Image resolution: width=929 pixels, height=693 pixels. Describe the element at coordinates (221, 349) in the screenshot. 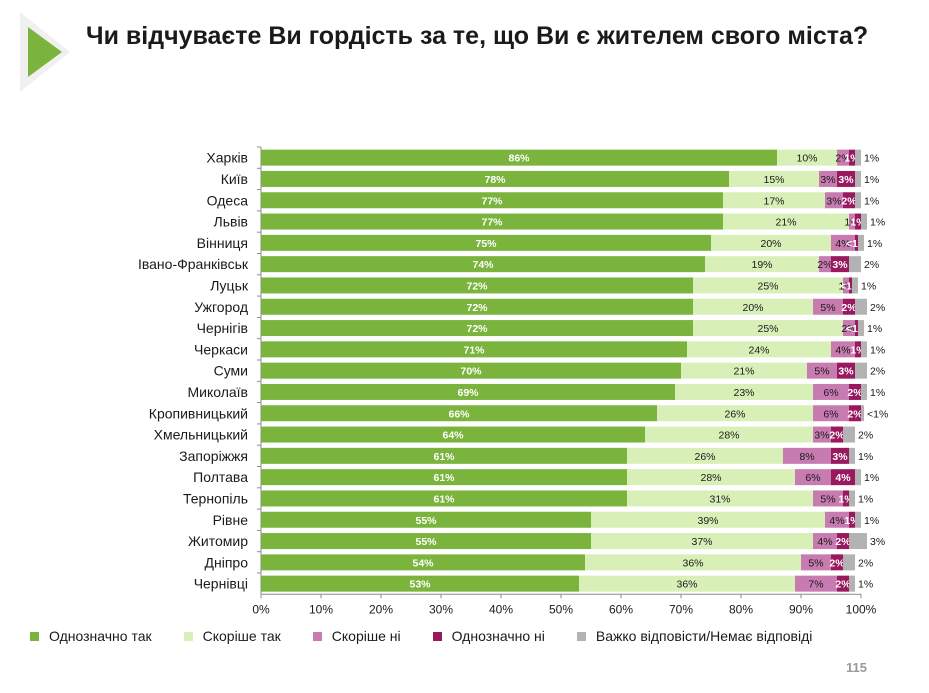

I see `category-label: Черкаси` at that location.